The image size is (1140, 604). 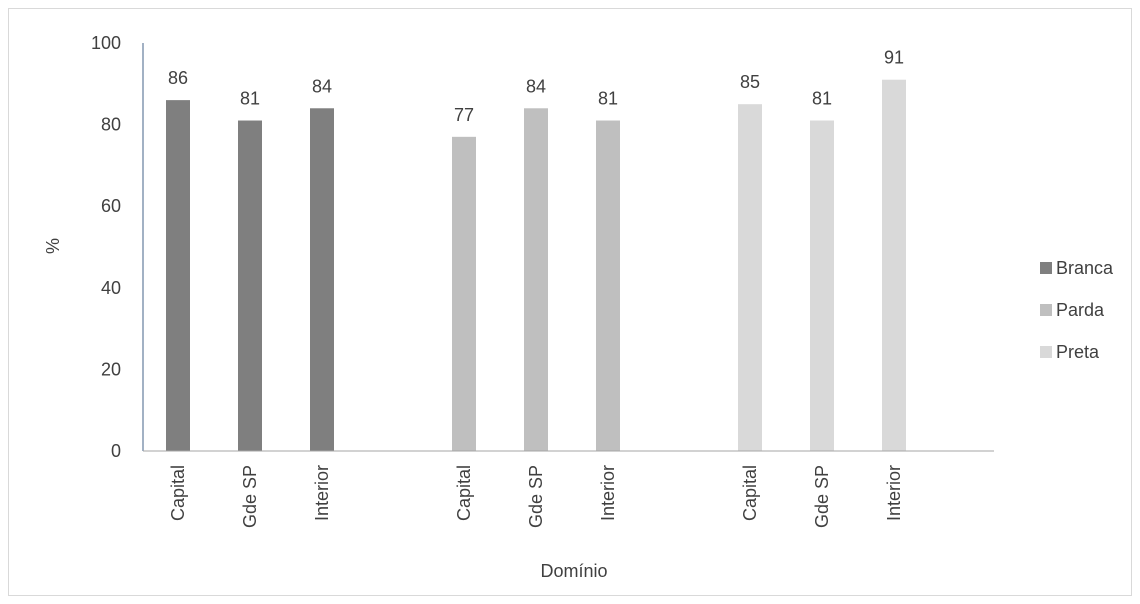 I want to click on legend-swatch-branca, so click(x=1046, y=268).